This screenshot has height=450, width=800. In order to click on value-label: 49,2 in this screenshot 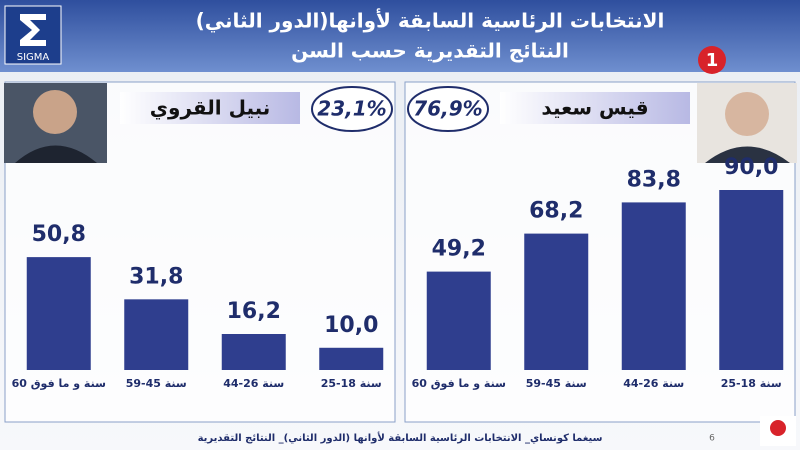, I will do `click(459, 249)`.